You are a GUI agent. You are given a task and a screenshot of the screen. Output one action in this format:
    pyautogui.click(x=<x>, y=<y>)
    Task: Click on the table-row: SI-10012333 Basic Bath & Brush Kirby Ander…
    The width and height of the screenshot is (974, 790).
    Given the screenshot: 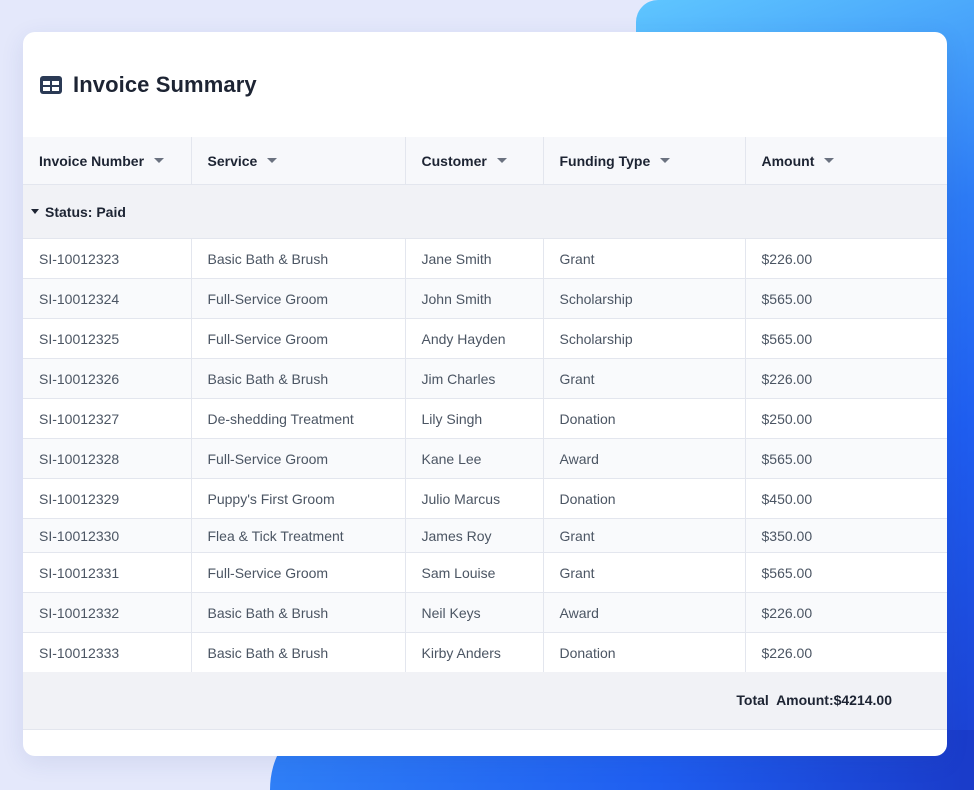 What is the action you would take?
    pyautogui.click(x=485, y=652)
    